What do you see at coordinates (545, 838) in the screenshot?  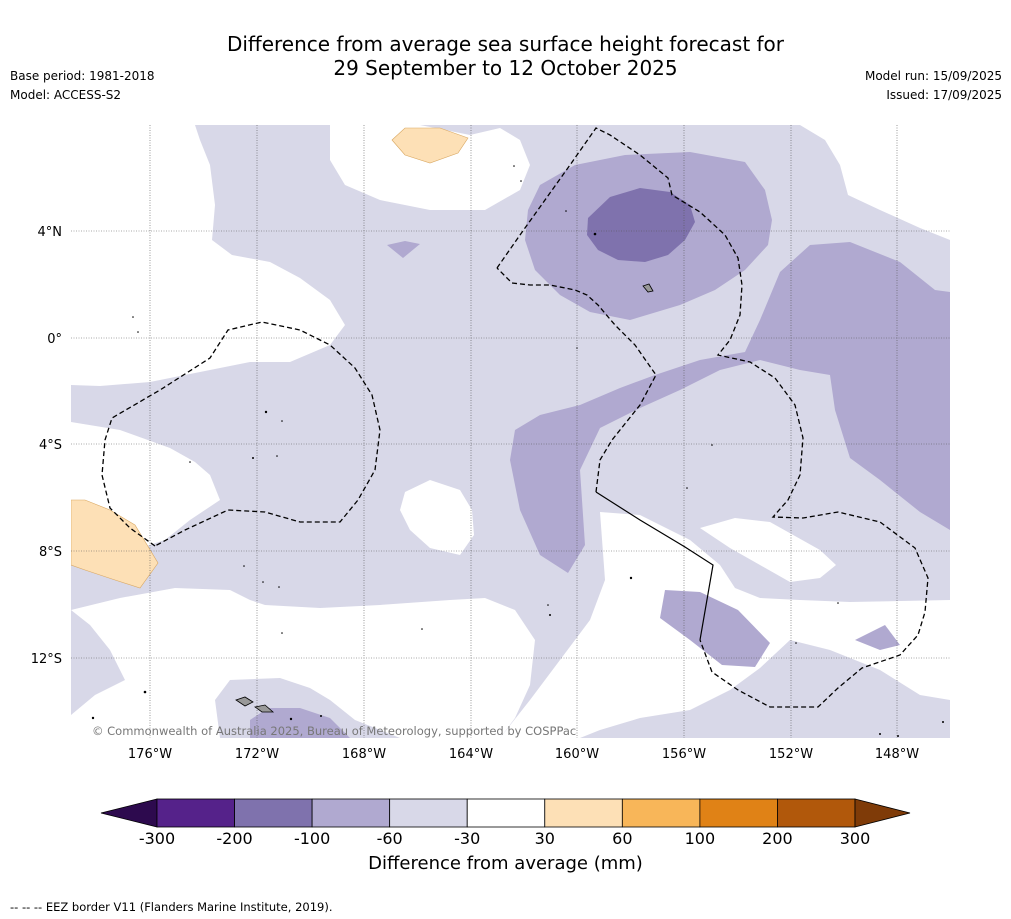 I see `colorbar-tick-label: 30` at bounding box center [545, 838].